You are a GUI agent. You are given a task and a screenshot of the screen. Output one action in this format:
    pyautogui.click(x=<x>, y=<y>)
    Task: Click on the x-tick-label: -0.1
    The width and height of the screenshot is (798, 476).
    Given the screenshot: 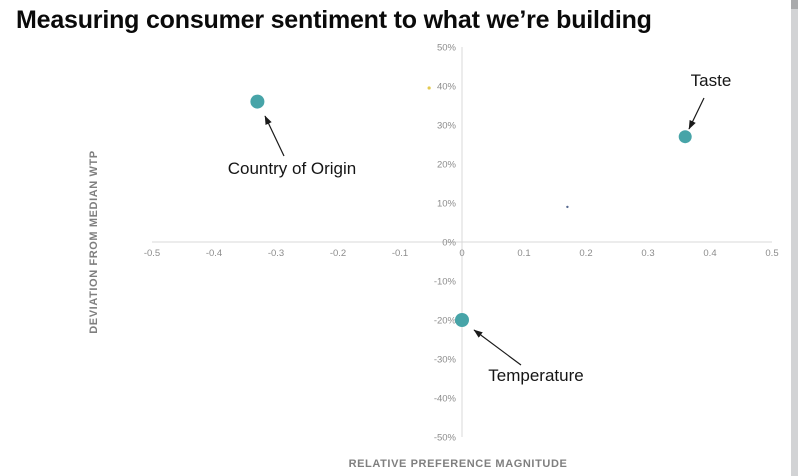 What is the action you would take?
    pyautogui.click(x=400, y=253)
    